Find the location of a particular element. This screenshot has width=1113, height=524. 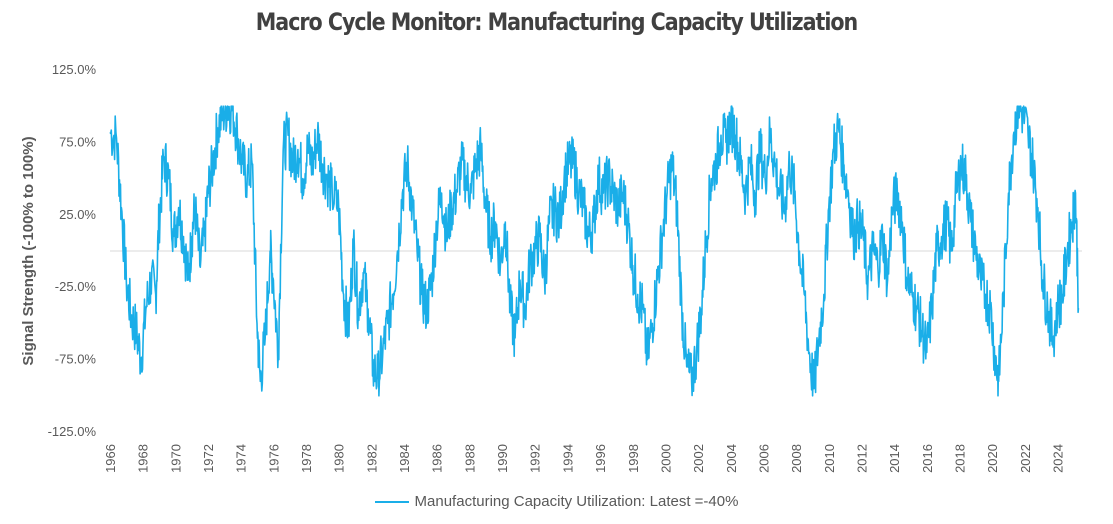

y-tick-label: -75.0% is located at coordinates (76, 359).